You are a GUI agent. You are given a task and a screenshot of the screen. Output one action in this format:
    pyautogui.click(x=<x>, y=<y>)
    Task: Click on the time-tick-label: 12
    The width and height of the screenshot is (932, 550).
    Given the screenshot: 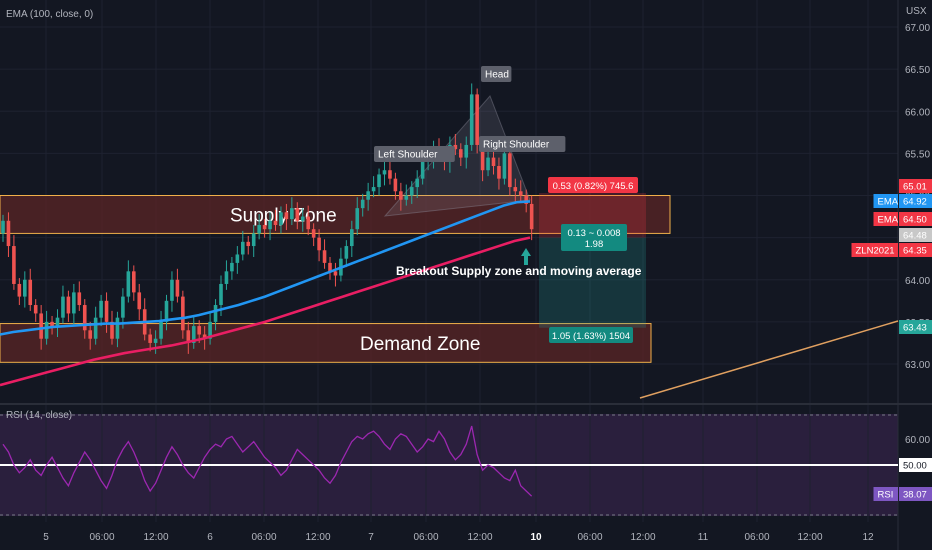 What is the action you would take?
    pyautogui.click(x=868, y=537)
    